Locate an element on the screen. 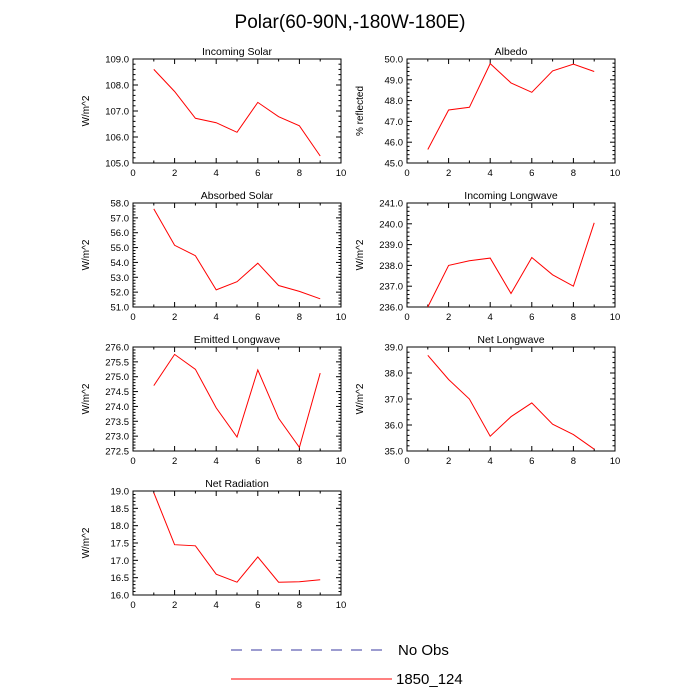 The width and height of the screenshot is (700, 700). absorbed-solar-plot-frame is located at coordinates (237, 255).